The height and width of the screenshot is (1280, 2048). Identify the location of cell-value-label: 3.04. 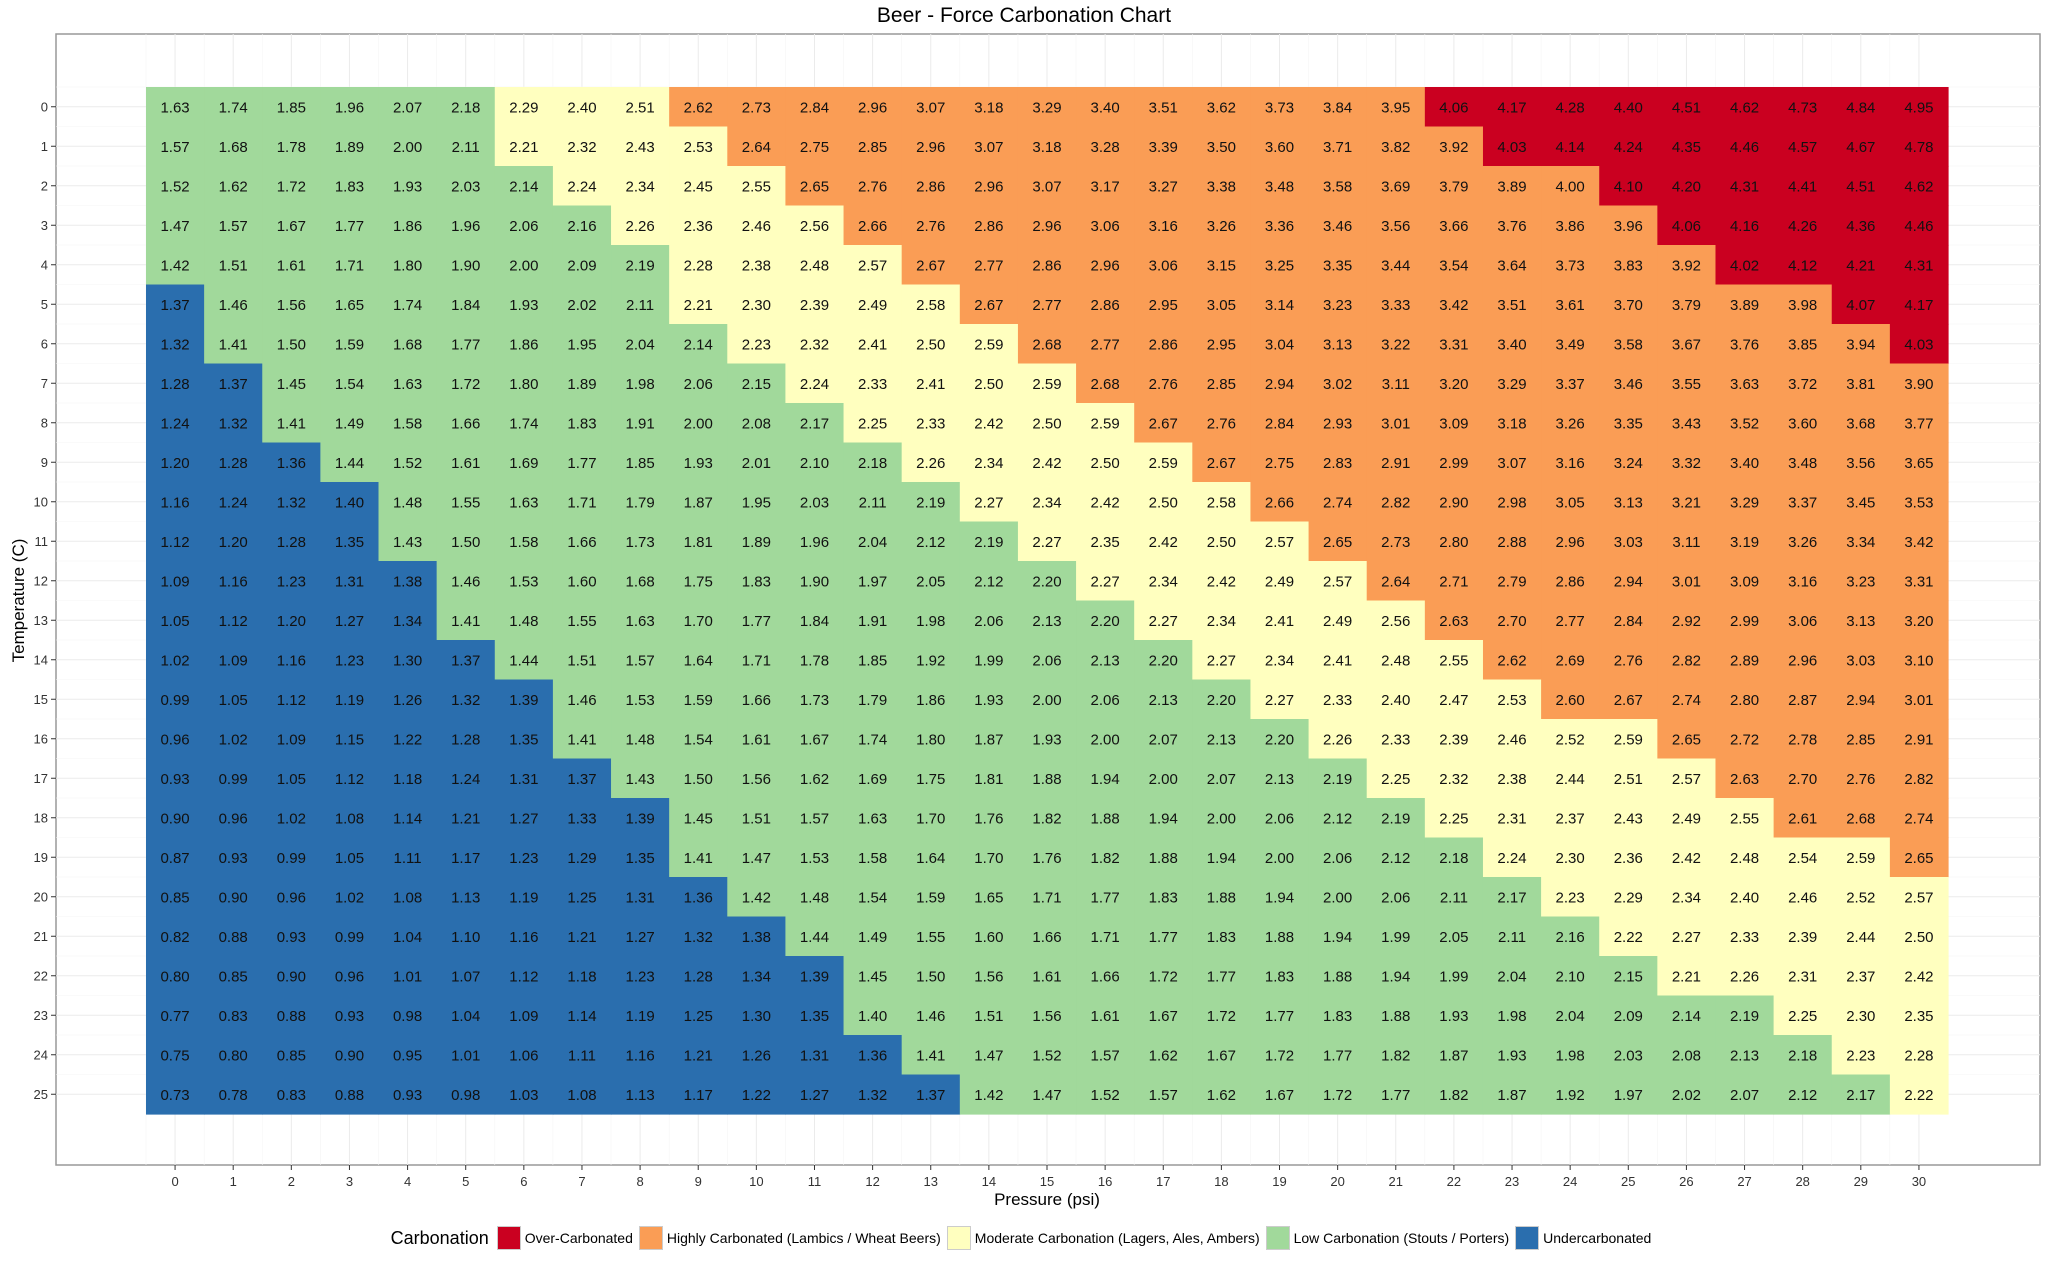
(1279, 344).